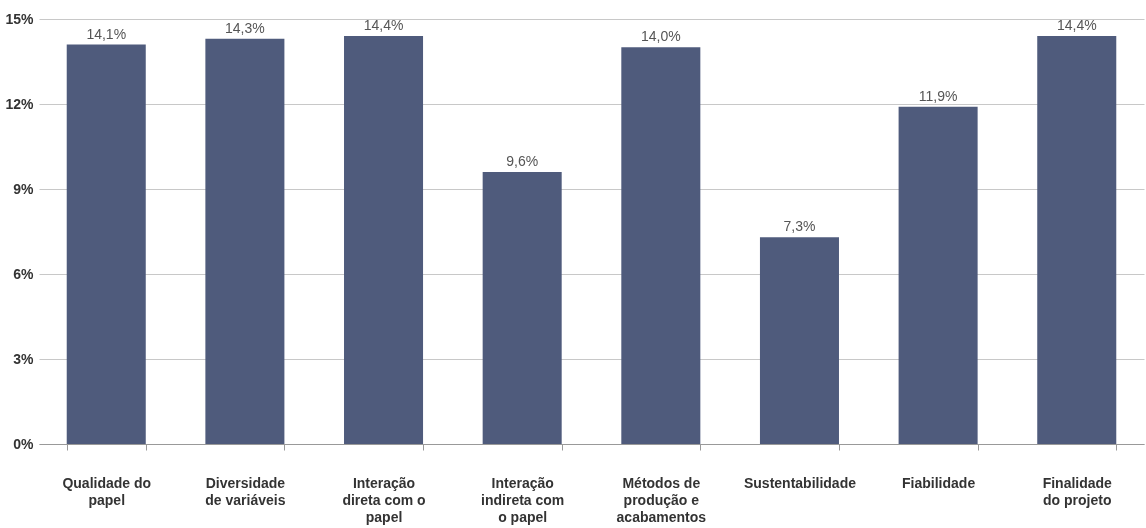 The image size is (1146, 528). What do you see at coordinates (799, 226) in the screenshot?
I see `data-label: 7,3%` at bounding box center [799, 226].